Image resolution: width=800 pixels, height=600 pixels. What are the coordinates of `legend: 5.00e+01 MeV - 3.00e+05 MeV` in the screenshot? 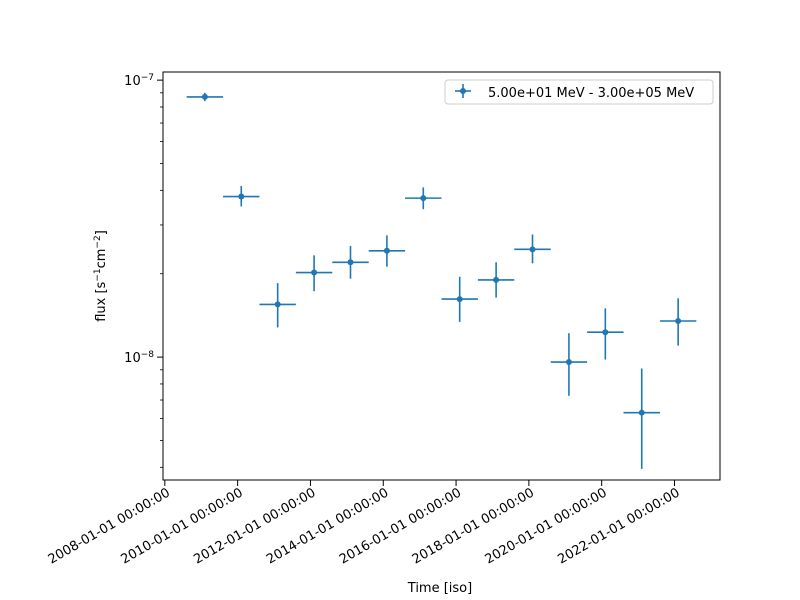 It's located at (579, 92).